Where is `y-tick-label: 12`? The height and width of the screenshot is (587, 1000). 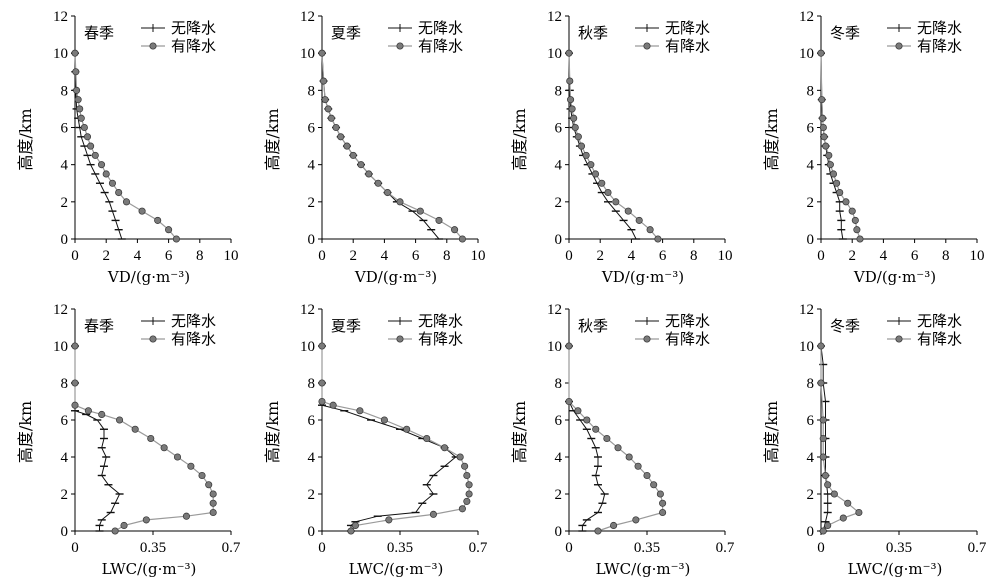
y-tick-label: 12 is located at coordinates (60, 310).